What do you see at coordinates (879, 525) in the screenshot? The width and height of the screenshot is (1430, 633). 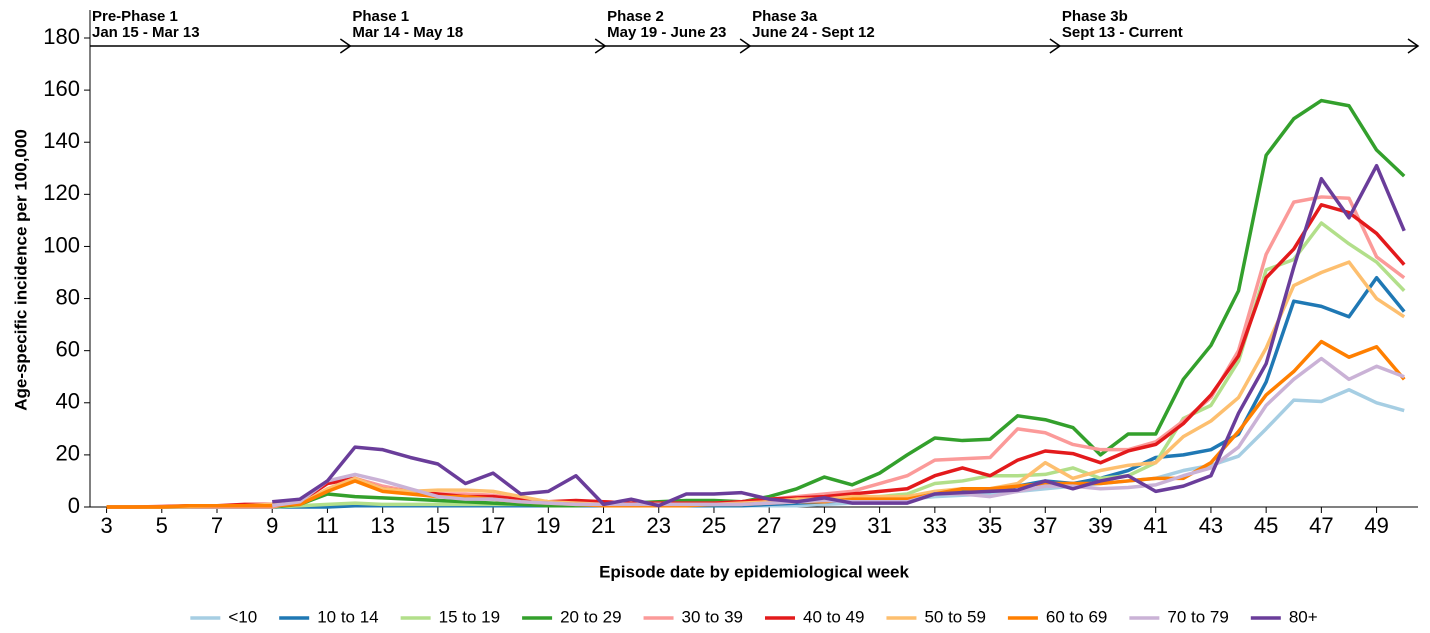 I see `x-tick-label: 31` at bounding box center [879, 525].